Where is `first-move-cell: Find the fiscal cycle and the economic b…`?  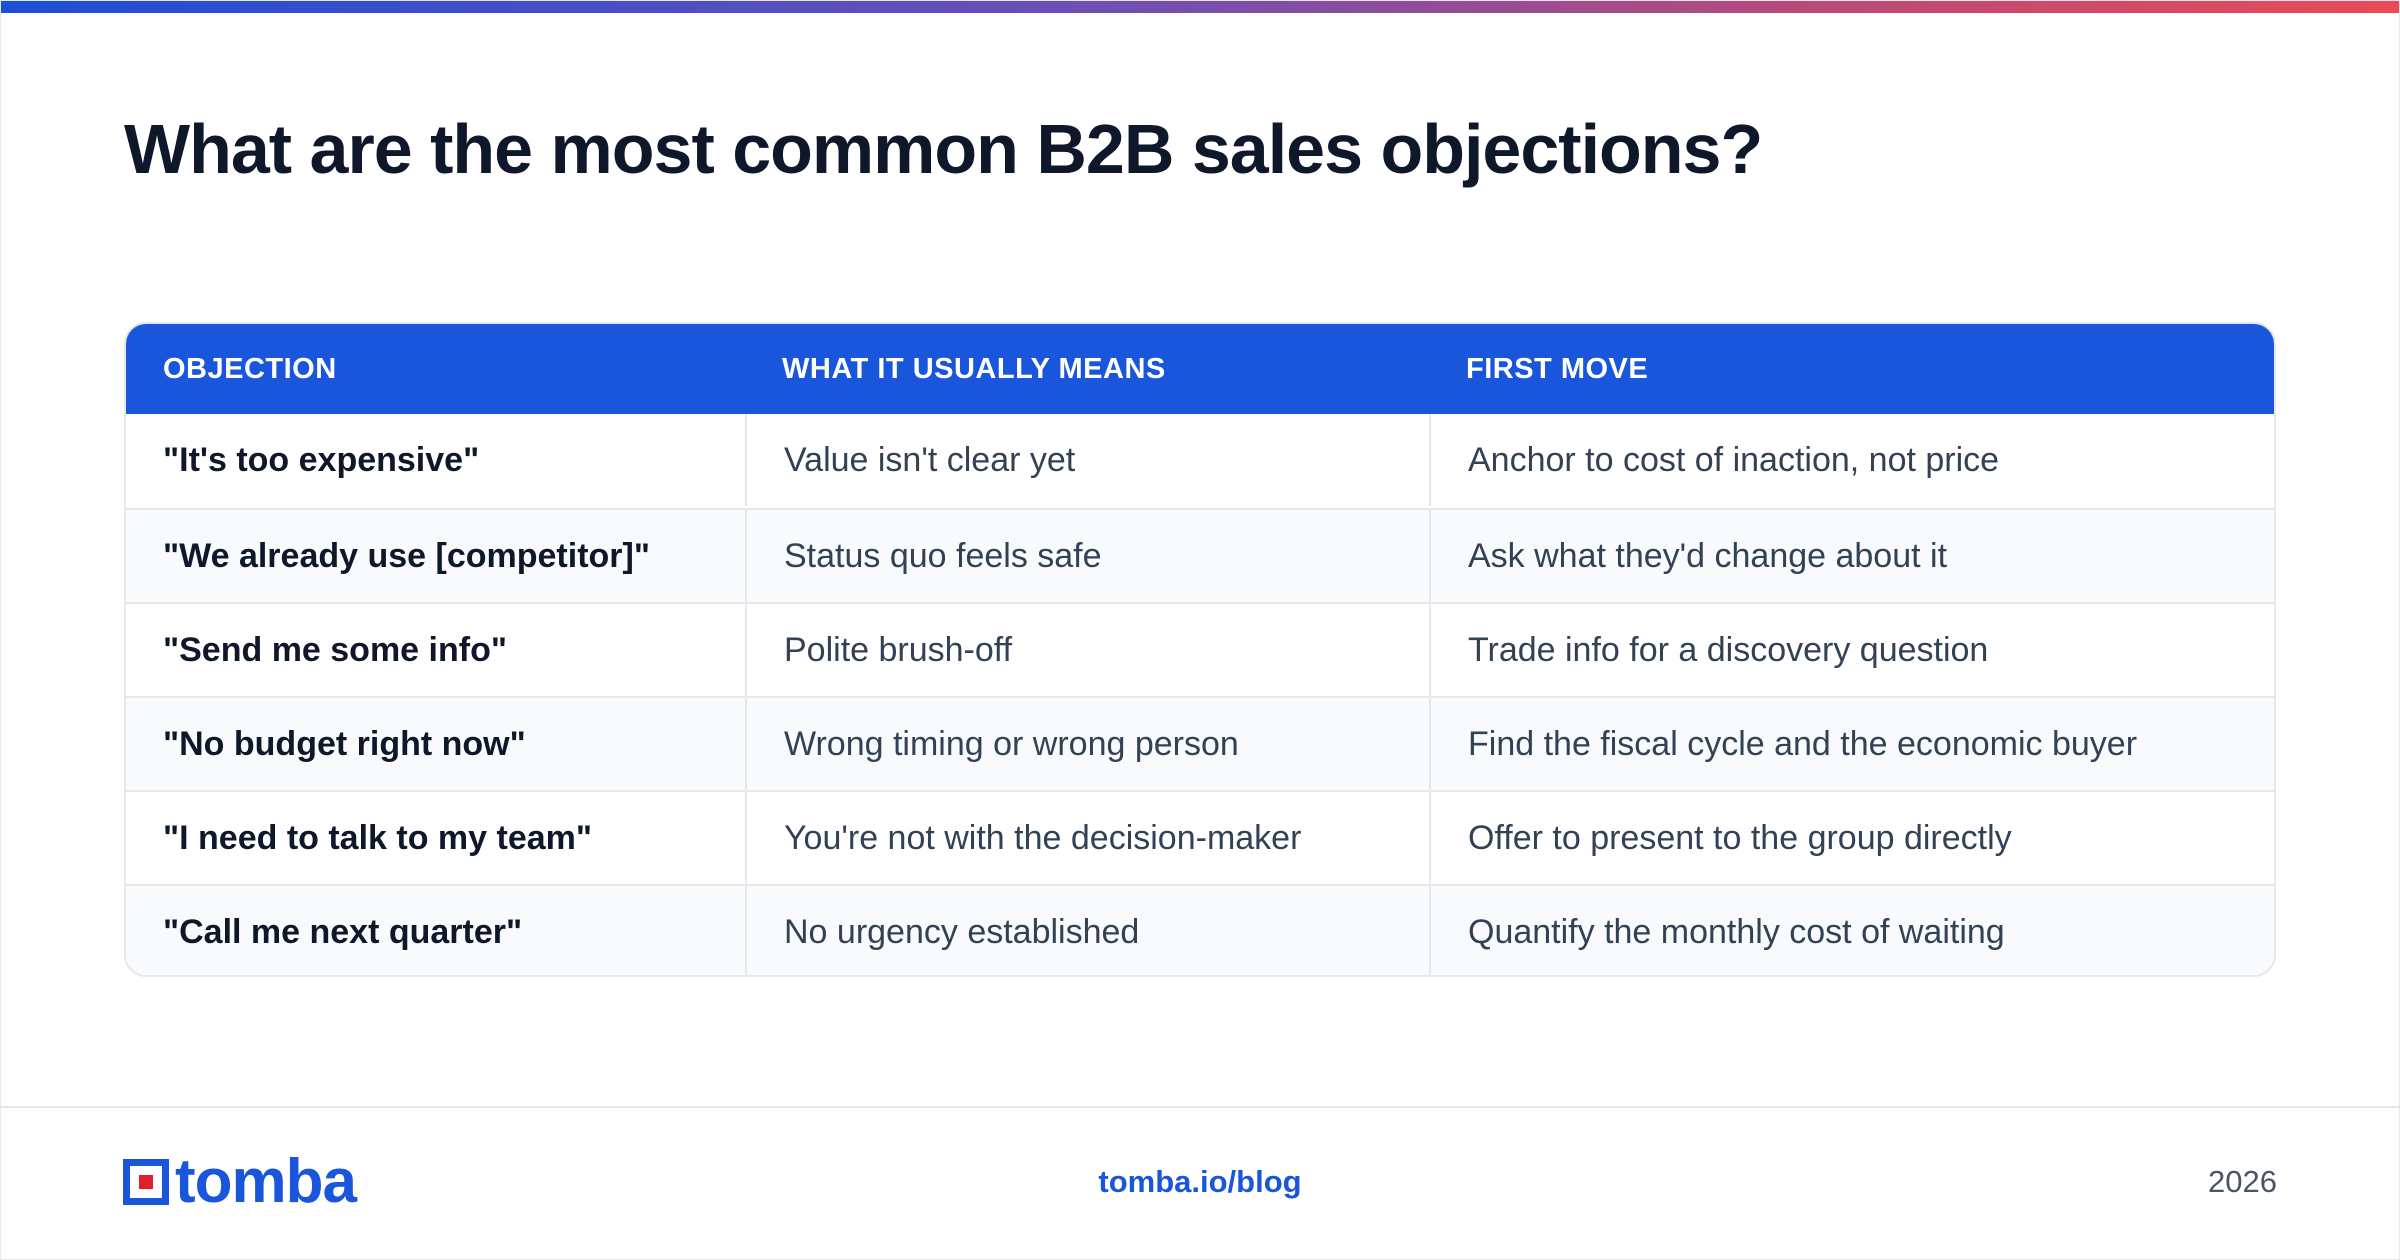
first-move-cell: Find the fiscal cycle and the economic b… is located at coordinates (1851, 744).